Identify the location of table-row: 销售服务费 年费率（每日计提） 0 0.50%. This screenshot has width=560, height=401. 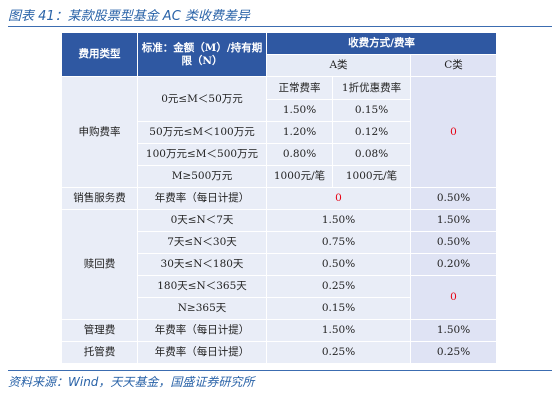
(279, 198).